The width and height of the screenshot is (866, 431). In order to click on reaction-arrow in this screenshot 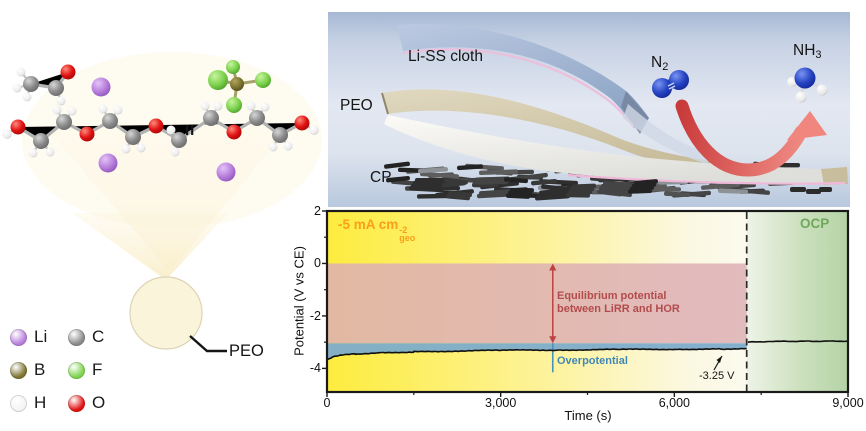, I will do `click(751, 138)`.